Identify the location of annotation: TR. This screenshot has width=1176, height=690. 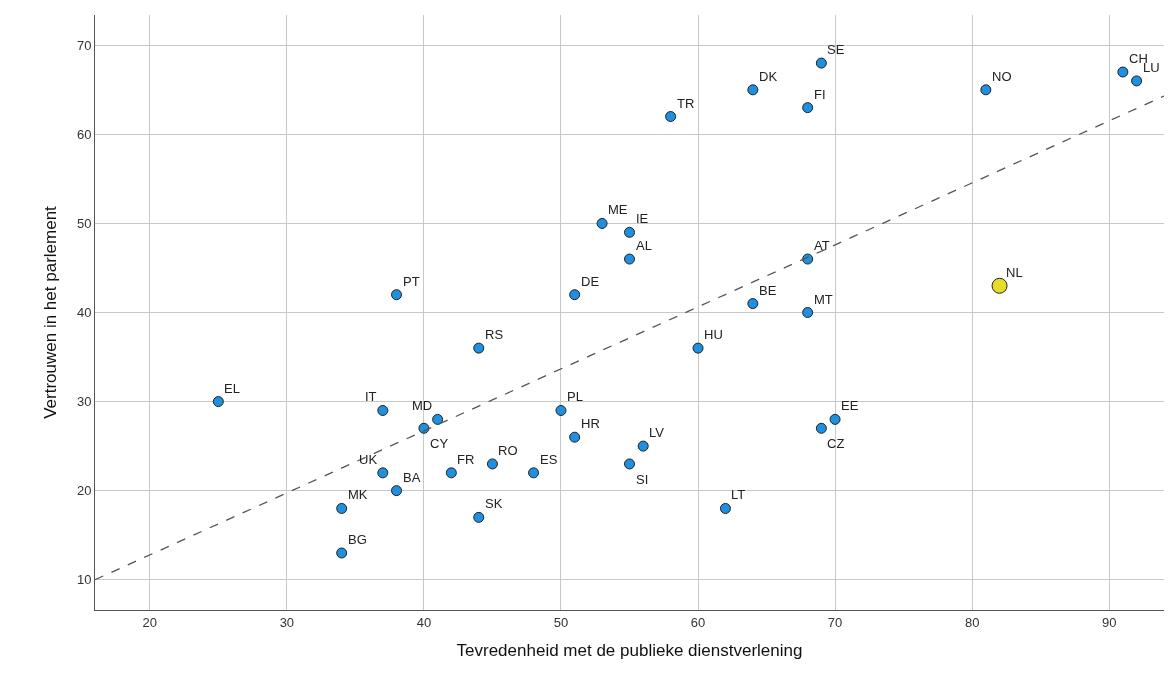
(686, 103).